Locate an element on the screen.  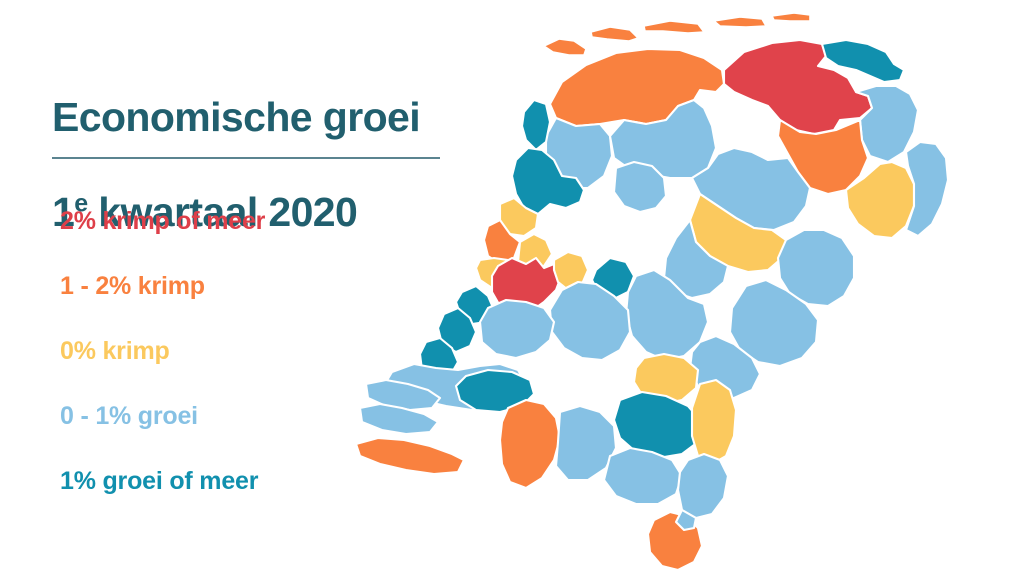
map-region-noord-friesland is located at coordinates (637, 87).